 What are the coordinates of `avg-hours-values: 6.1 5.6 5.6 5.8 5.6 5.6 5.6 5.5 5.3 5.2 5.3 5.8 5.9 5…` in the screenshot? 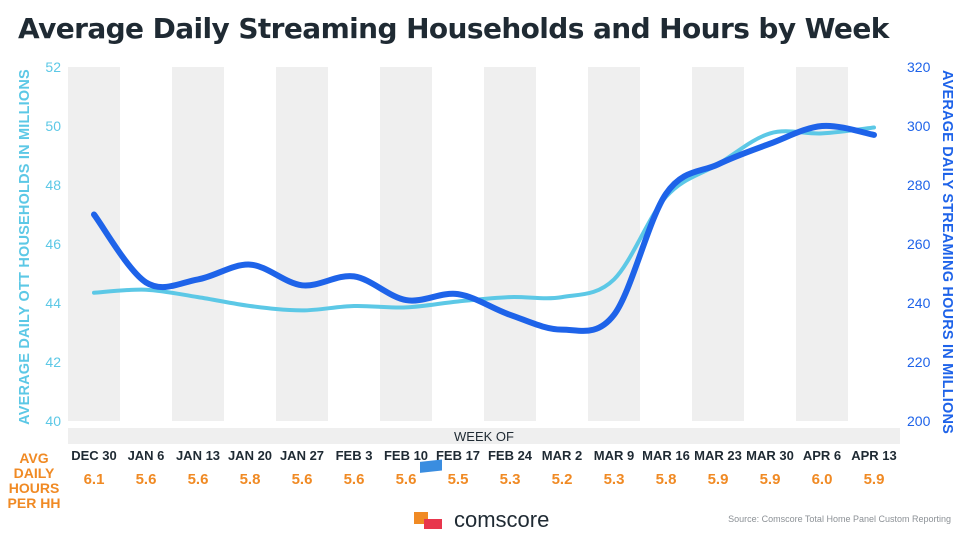 It's located at (484, 479).